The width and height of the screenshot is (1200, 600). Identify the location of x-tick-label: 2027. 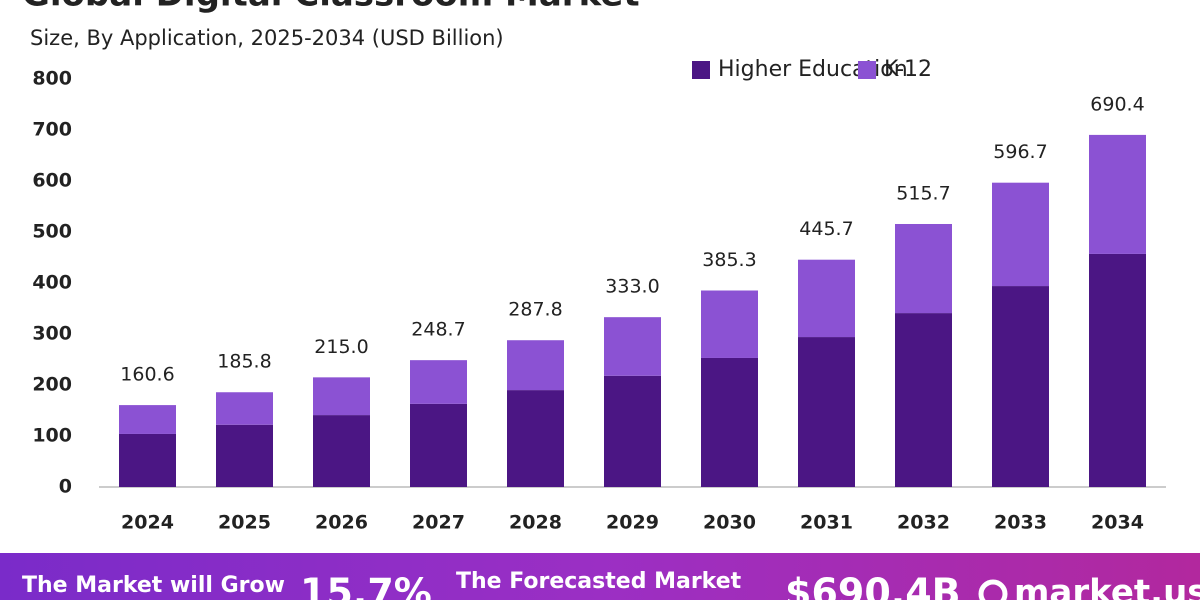
(438, 523).